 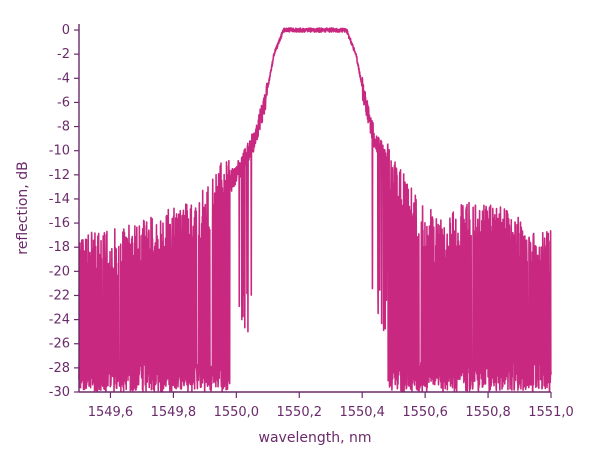 What do you see at coordinates (63, 127) in the screenshot?
I see `y-tick-label: -8` at bounding box center [63, 127].